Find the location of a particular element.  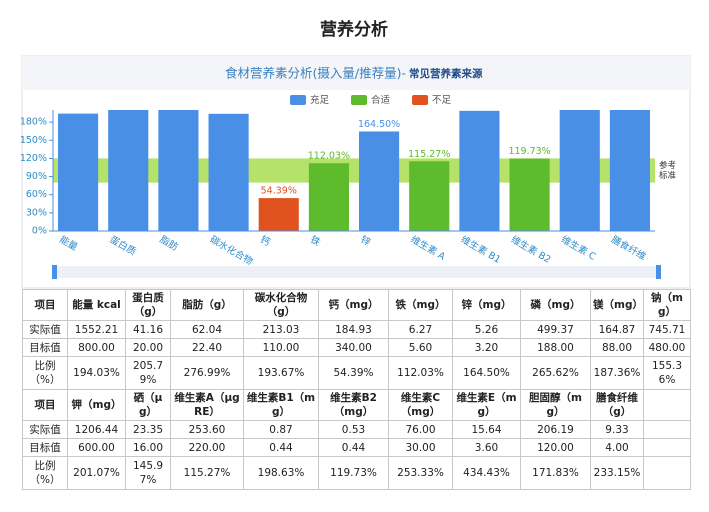

table-cell: 233.15% is located at coordinates (617, 473).